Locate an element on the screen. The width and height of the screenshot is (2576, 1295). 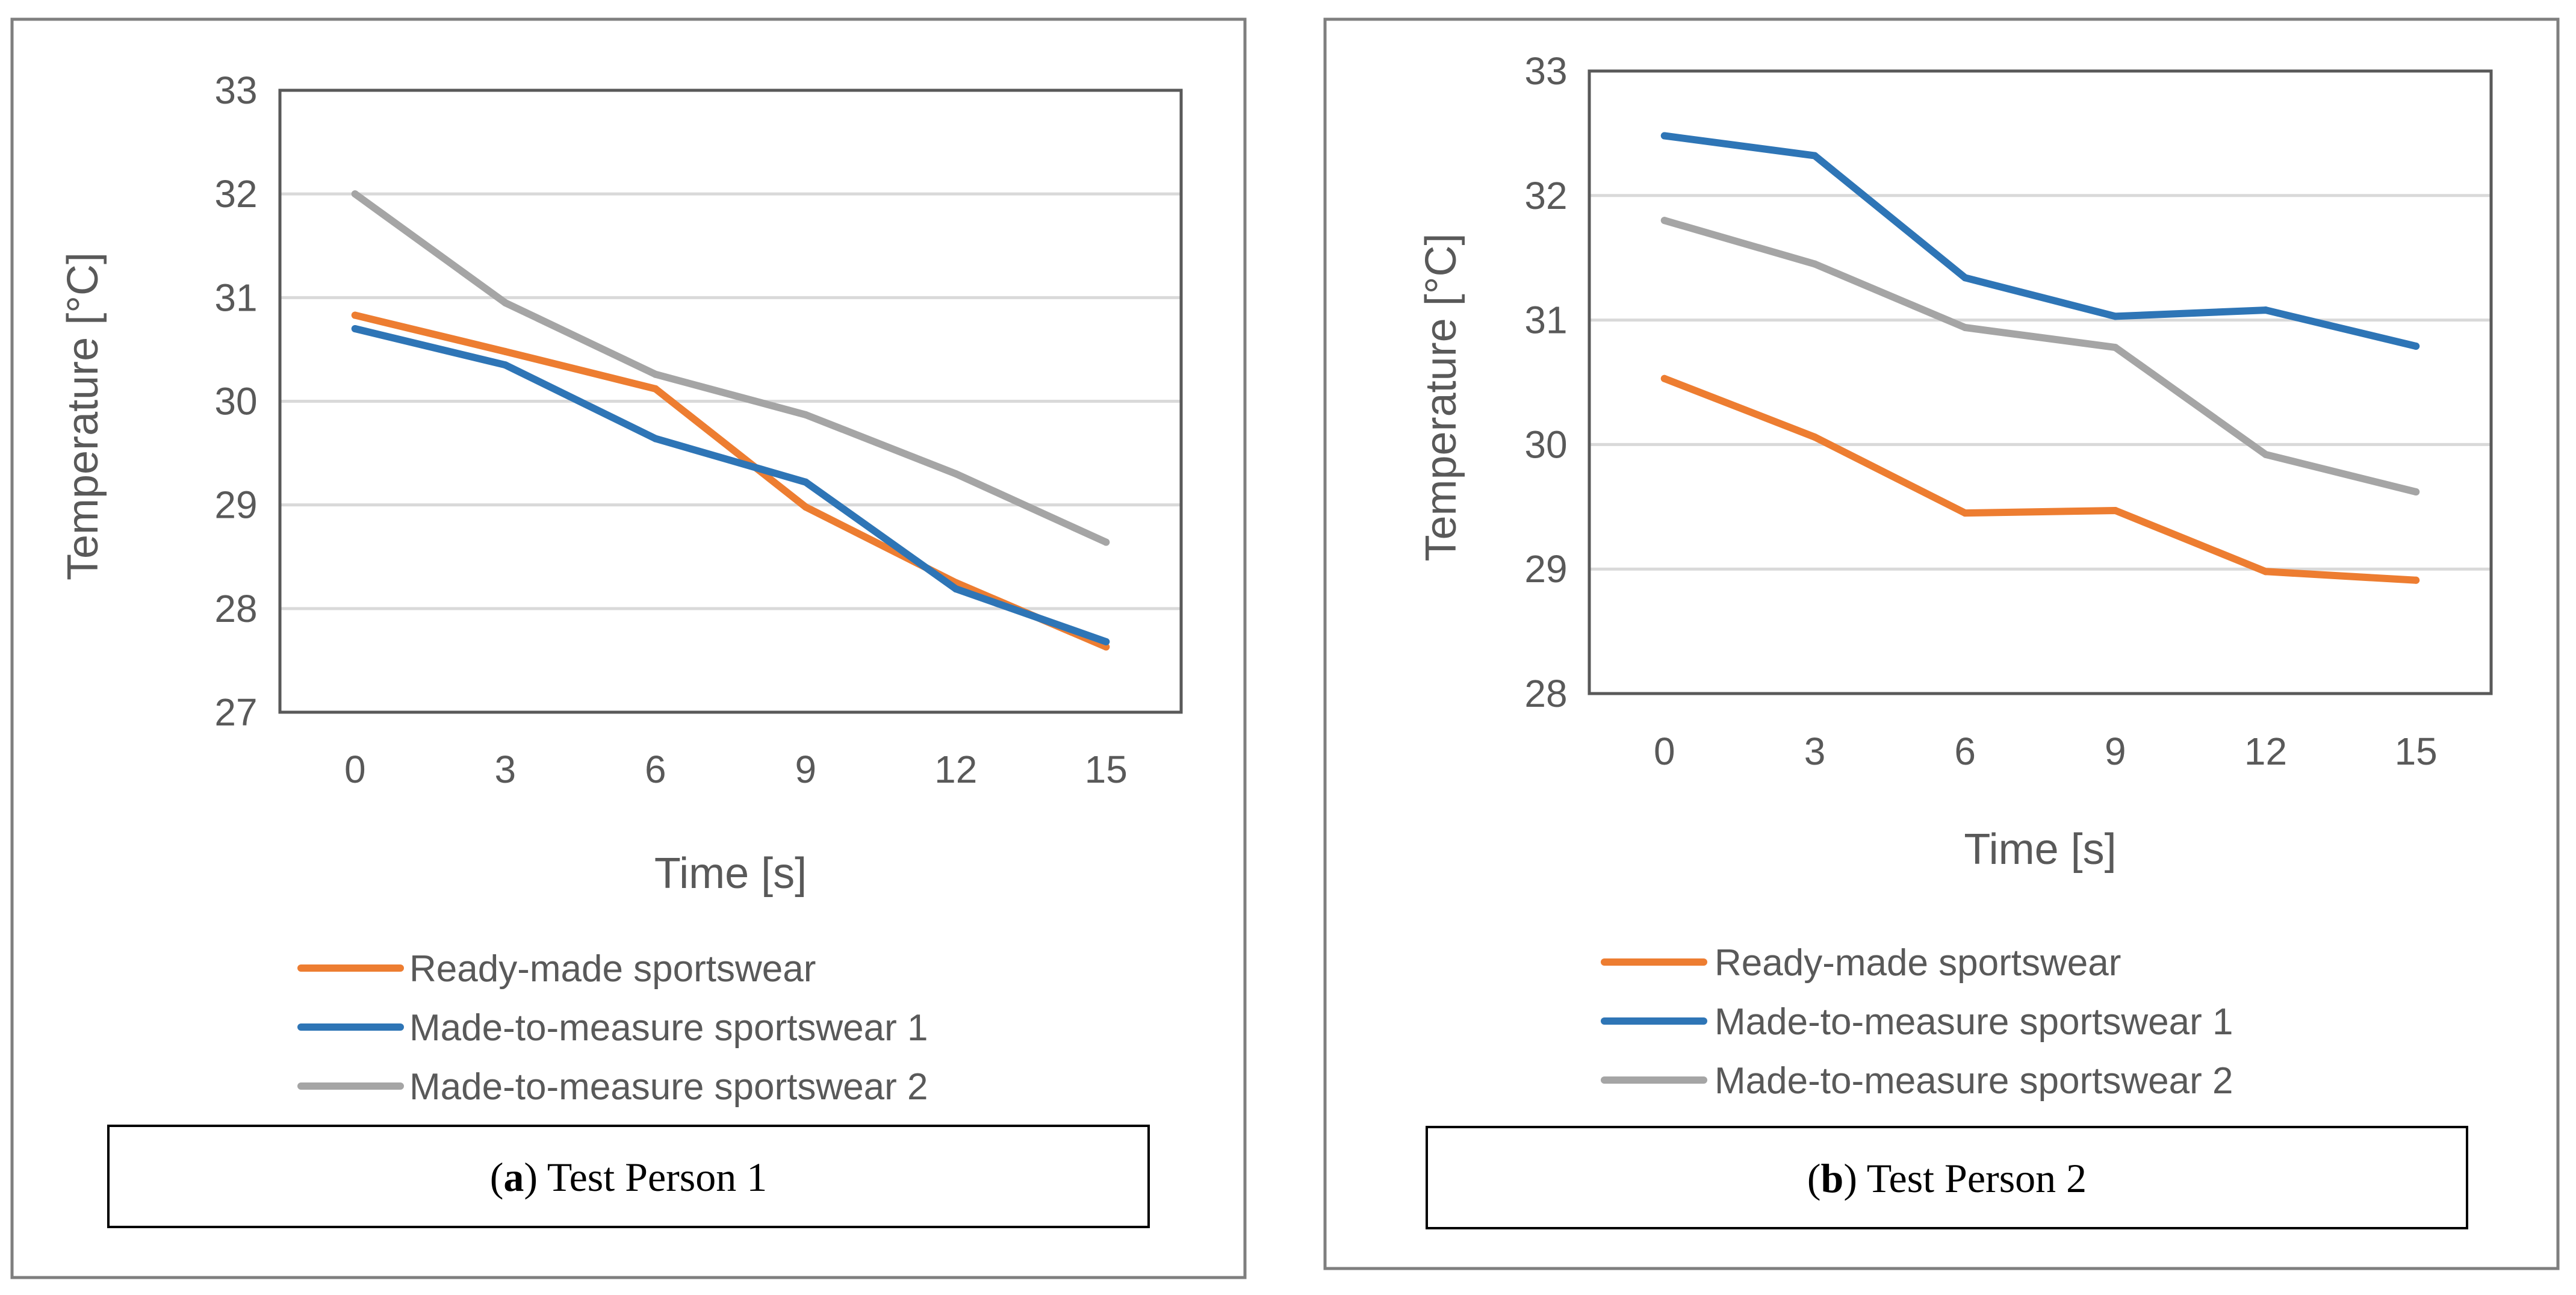
caption-letter: a is located at coordinates (513, 1177).